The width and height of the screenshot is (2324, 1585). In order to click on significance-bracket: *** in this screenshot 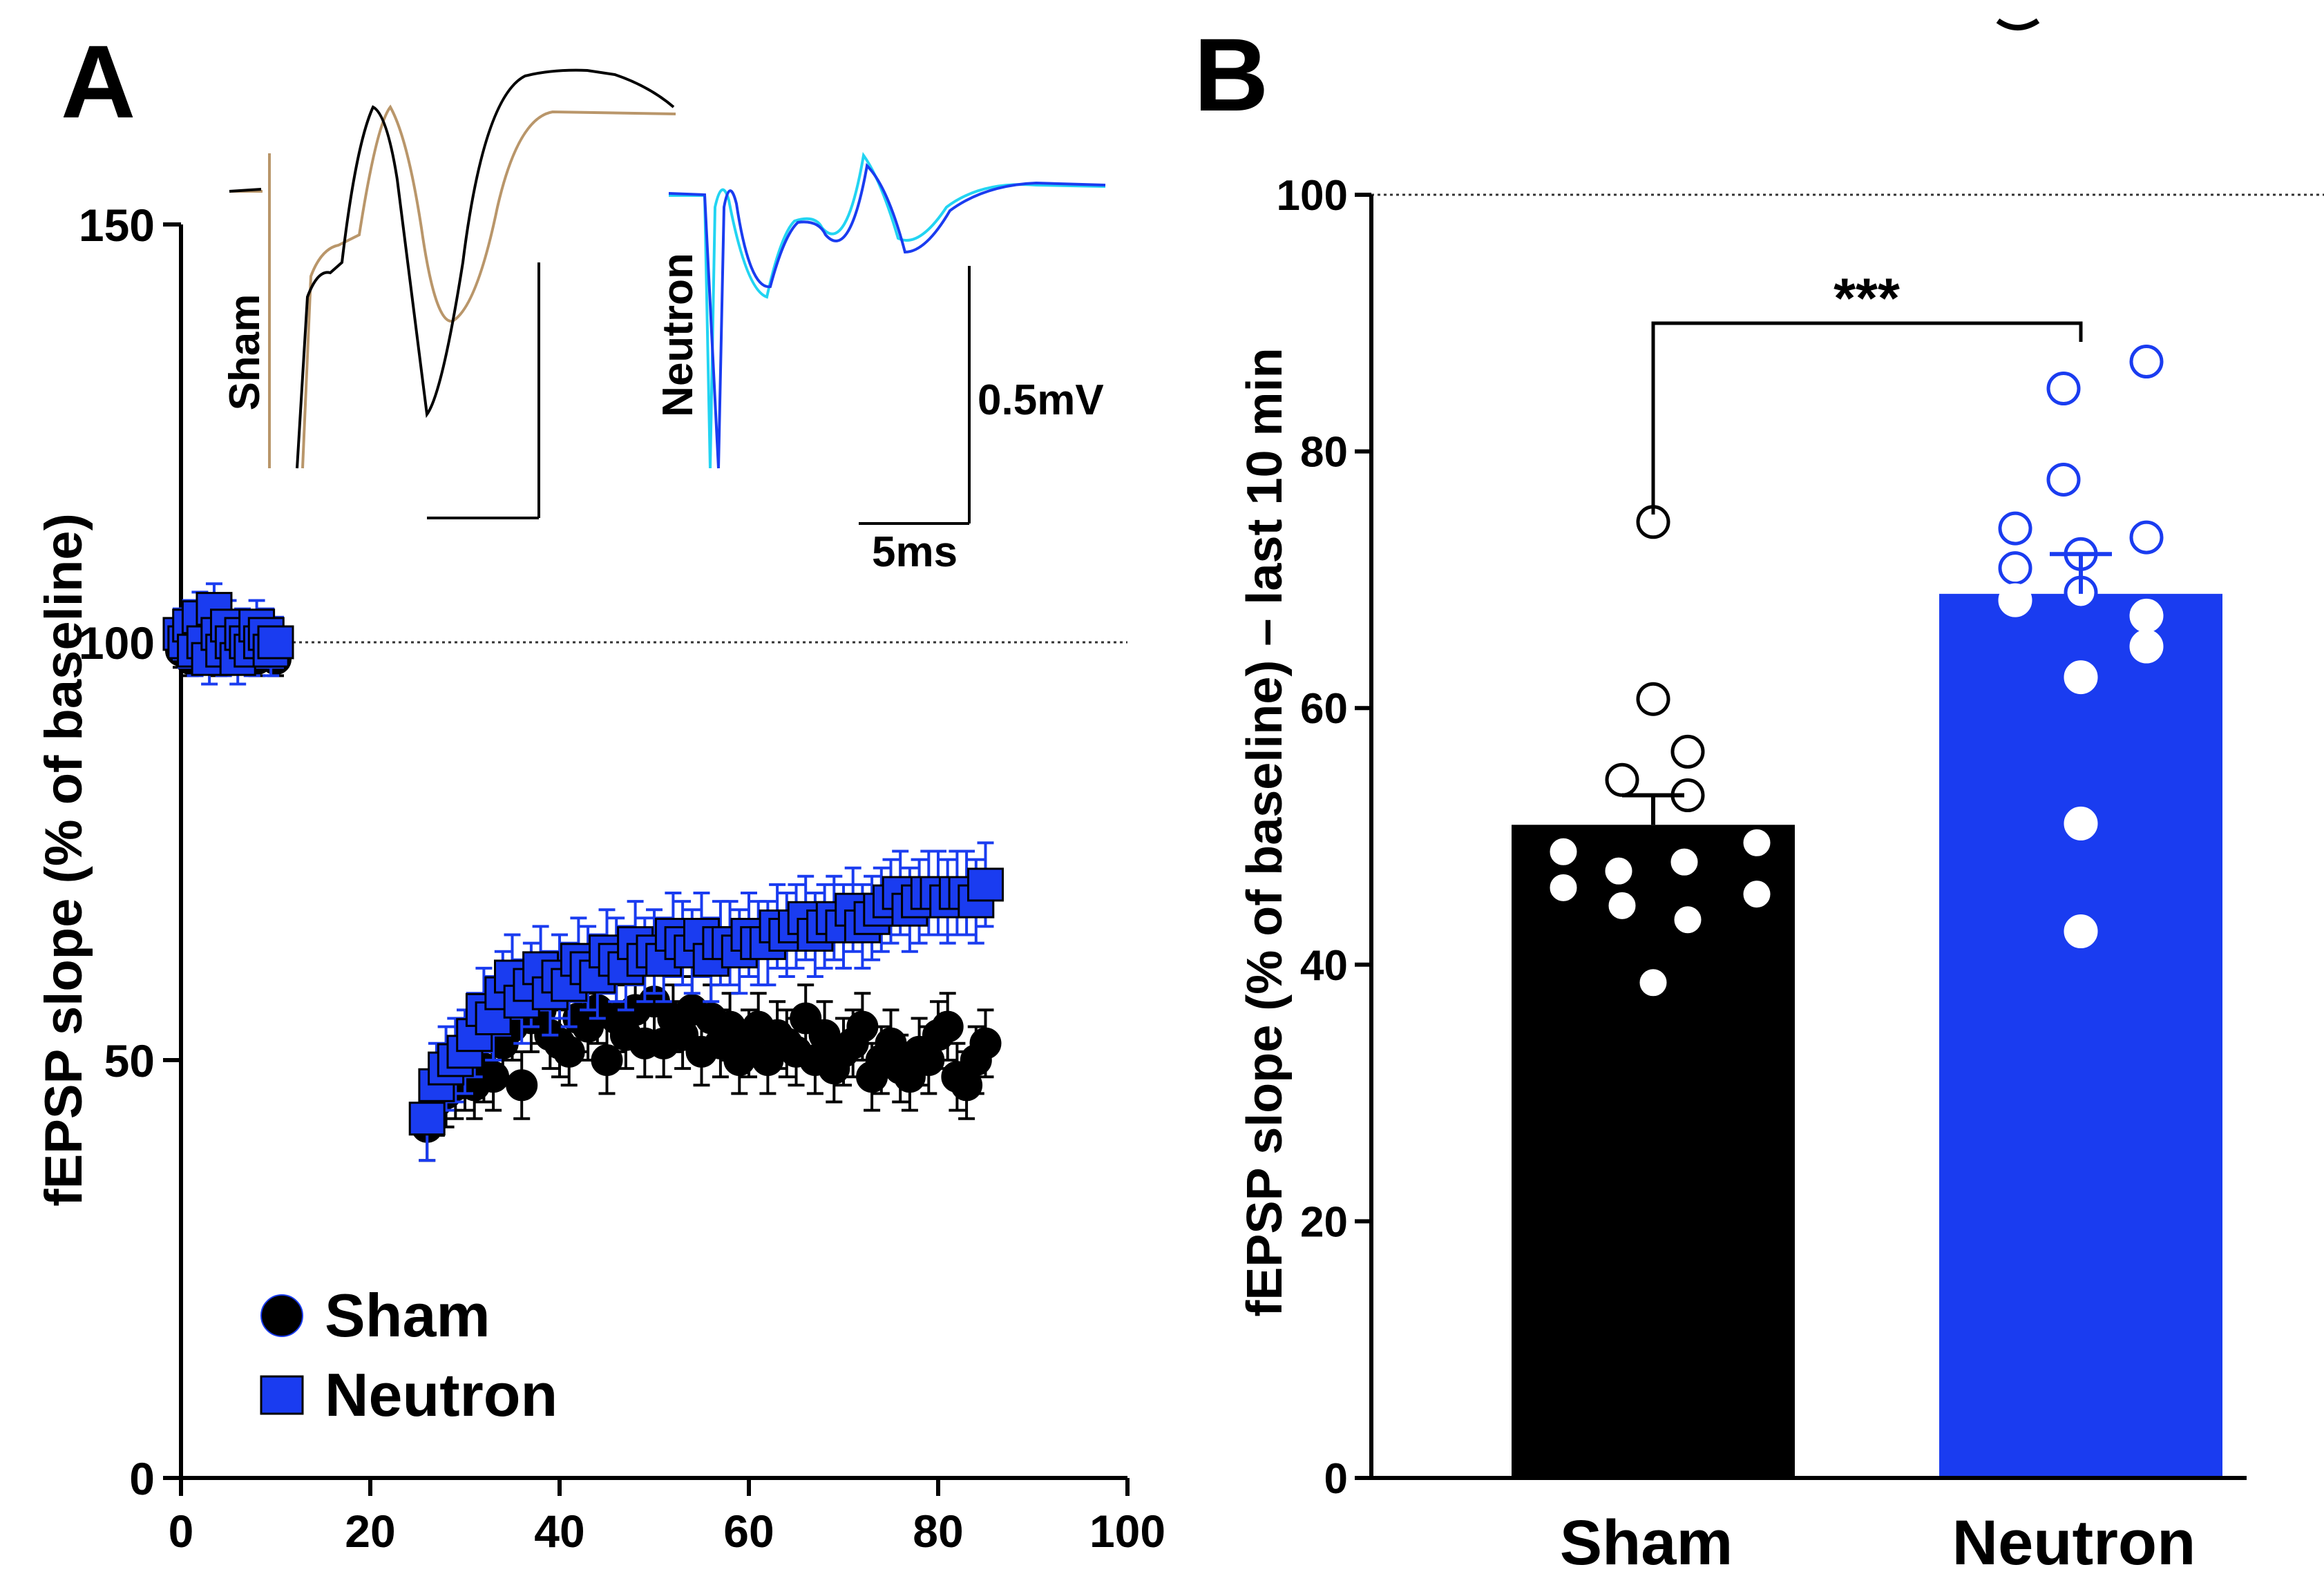, I will do `click(1867, 391)`.